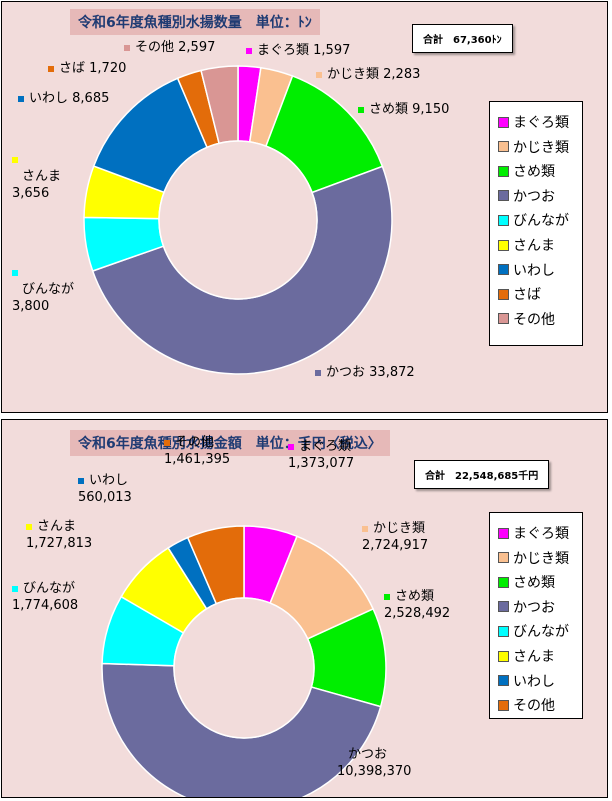  Describe the element at coordinates (72, 68) in the screenshot. I see `label-category: さば` at that location.